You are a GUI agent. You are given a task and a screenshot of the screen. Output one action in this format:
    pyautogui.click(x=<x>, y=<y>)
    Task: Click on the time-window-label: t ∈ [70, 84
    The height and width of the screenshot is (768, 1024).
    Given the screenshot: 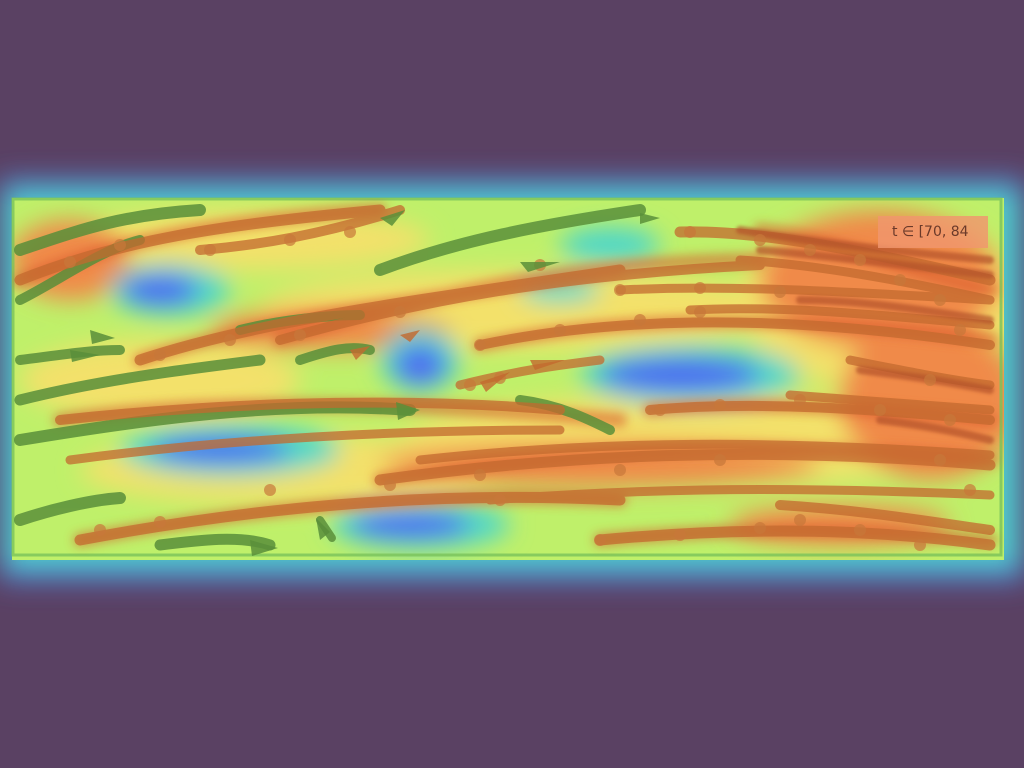 What is the action you would take?
    pyautogui.click(x=933, y=232)
    